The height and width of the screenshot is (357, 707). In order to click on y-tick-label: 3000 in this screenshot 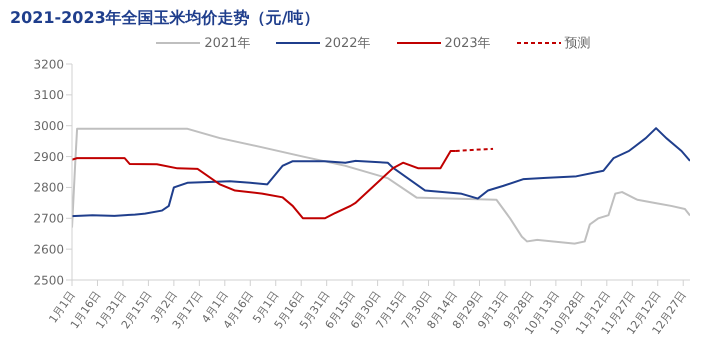, I will do `click(48, 125)`.